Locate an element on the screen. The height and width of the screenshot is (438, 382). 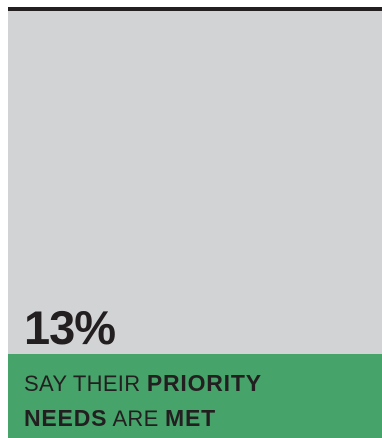
caption-emphasis: MET is located at coordinates (190, 418).